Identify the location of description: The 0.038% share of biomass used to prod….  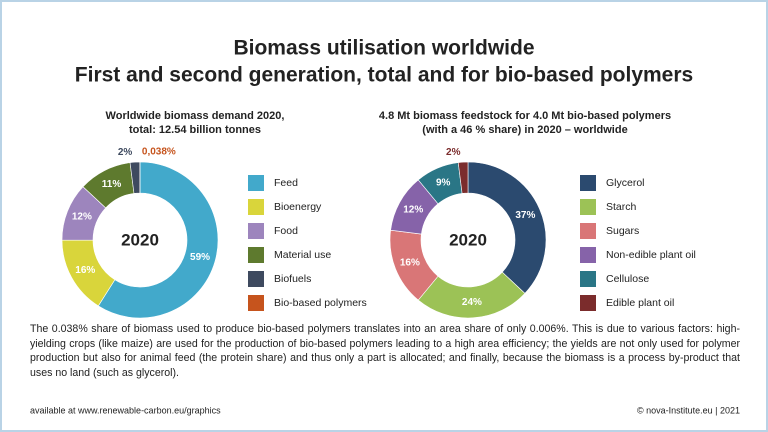
(385, 351).